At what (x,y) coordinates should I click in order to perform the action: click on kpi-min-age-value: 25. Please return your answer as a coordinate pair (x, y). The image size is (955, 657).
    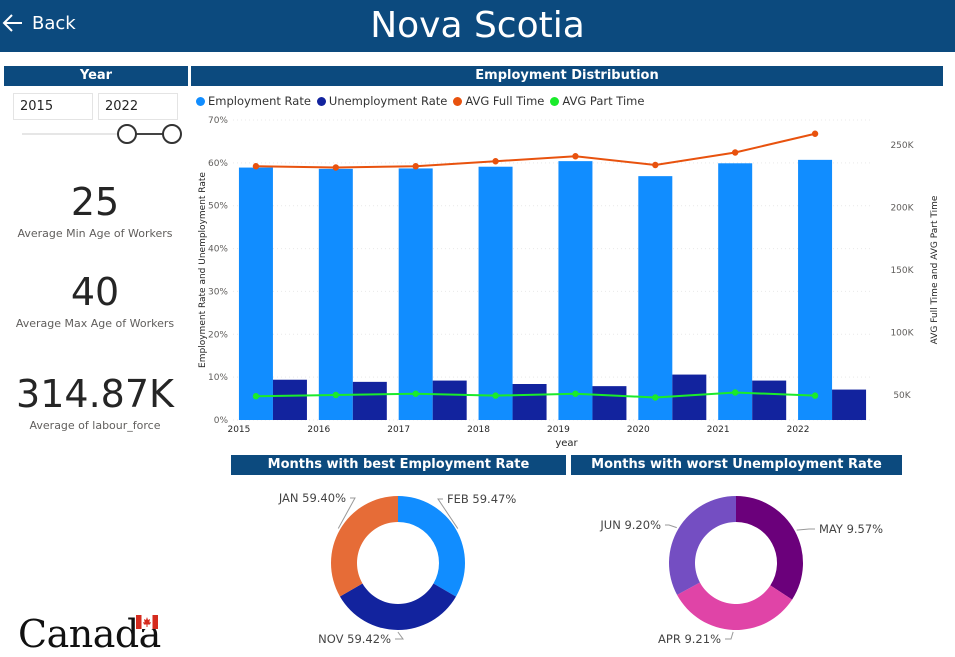
    Looking at the image, I should click on (95, 202).